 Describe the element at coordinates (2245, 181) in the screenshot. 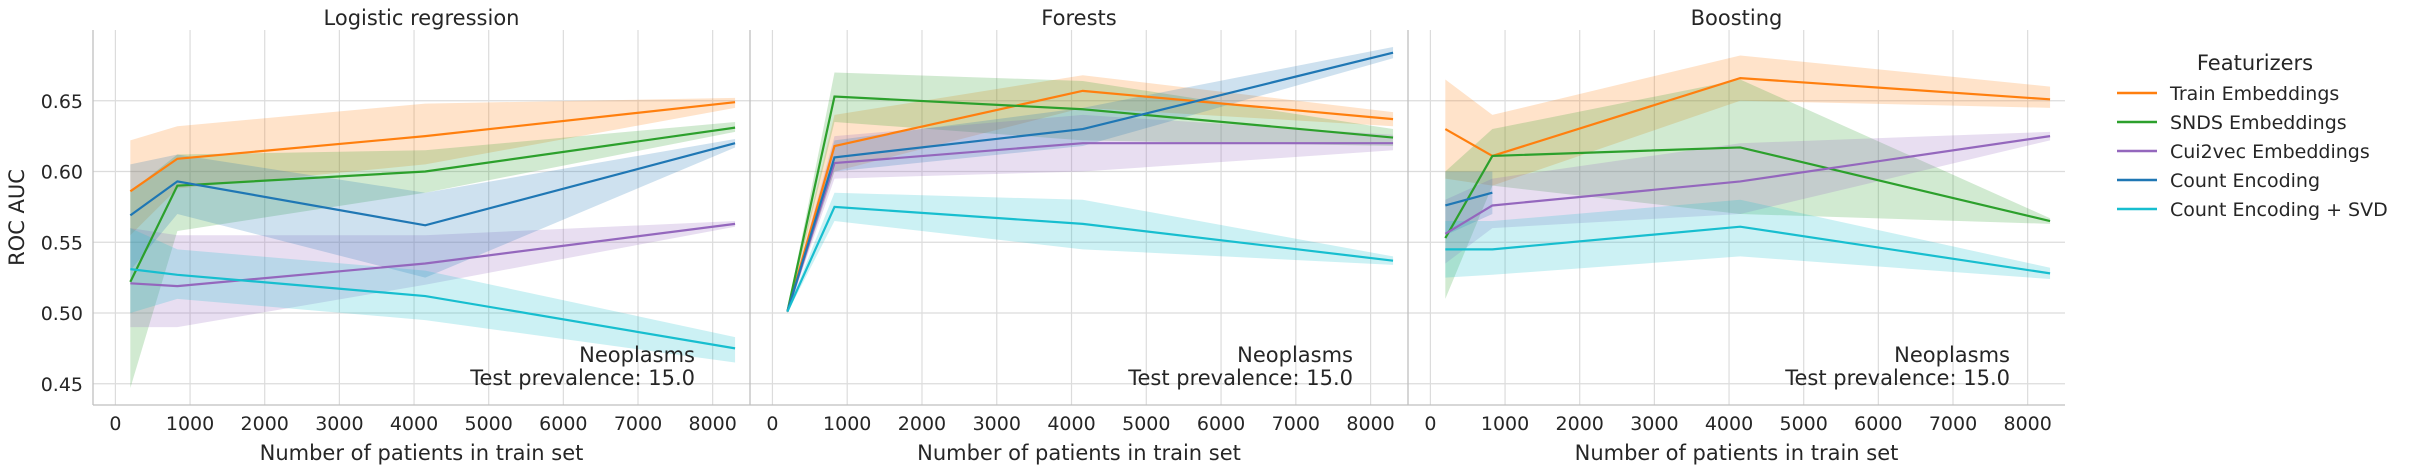

I see `legend-entry: Count Encoding` at that location.